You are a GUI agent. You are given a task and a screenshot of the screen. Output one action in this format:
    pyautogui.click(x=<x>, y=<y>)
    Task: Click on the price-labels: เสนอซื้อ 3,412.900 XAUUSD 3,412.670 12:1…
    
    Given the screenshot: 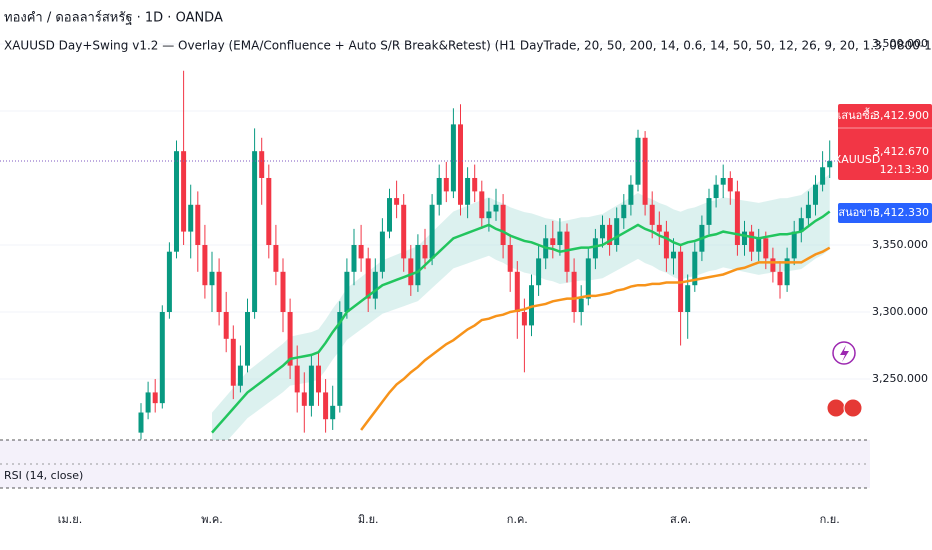 What is the action you would take?
    pyautogui.click(x=883, y=163)
    